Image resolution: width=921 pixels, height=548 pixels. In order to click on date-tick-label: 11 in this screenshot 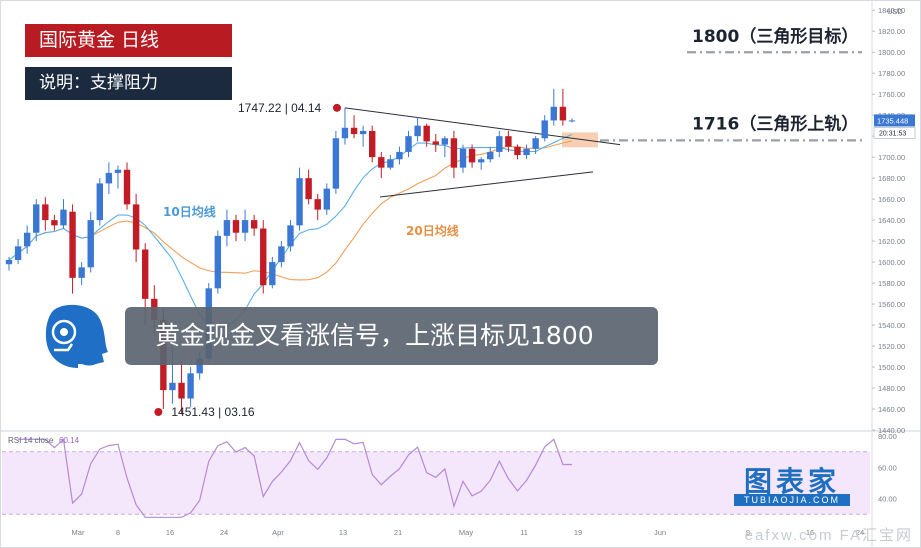, I will do `click(524, 532)`.